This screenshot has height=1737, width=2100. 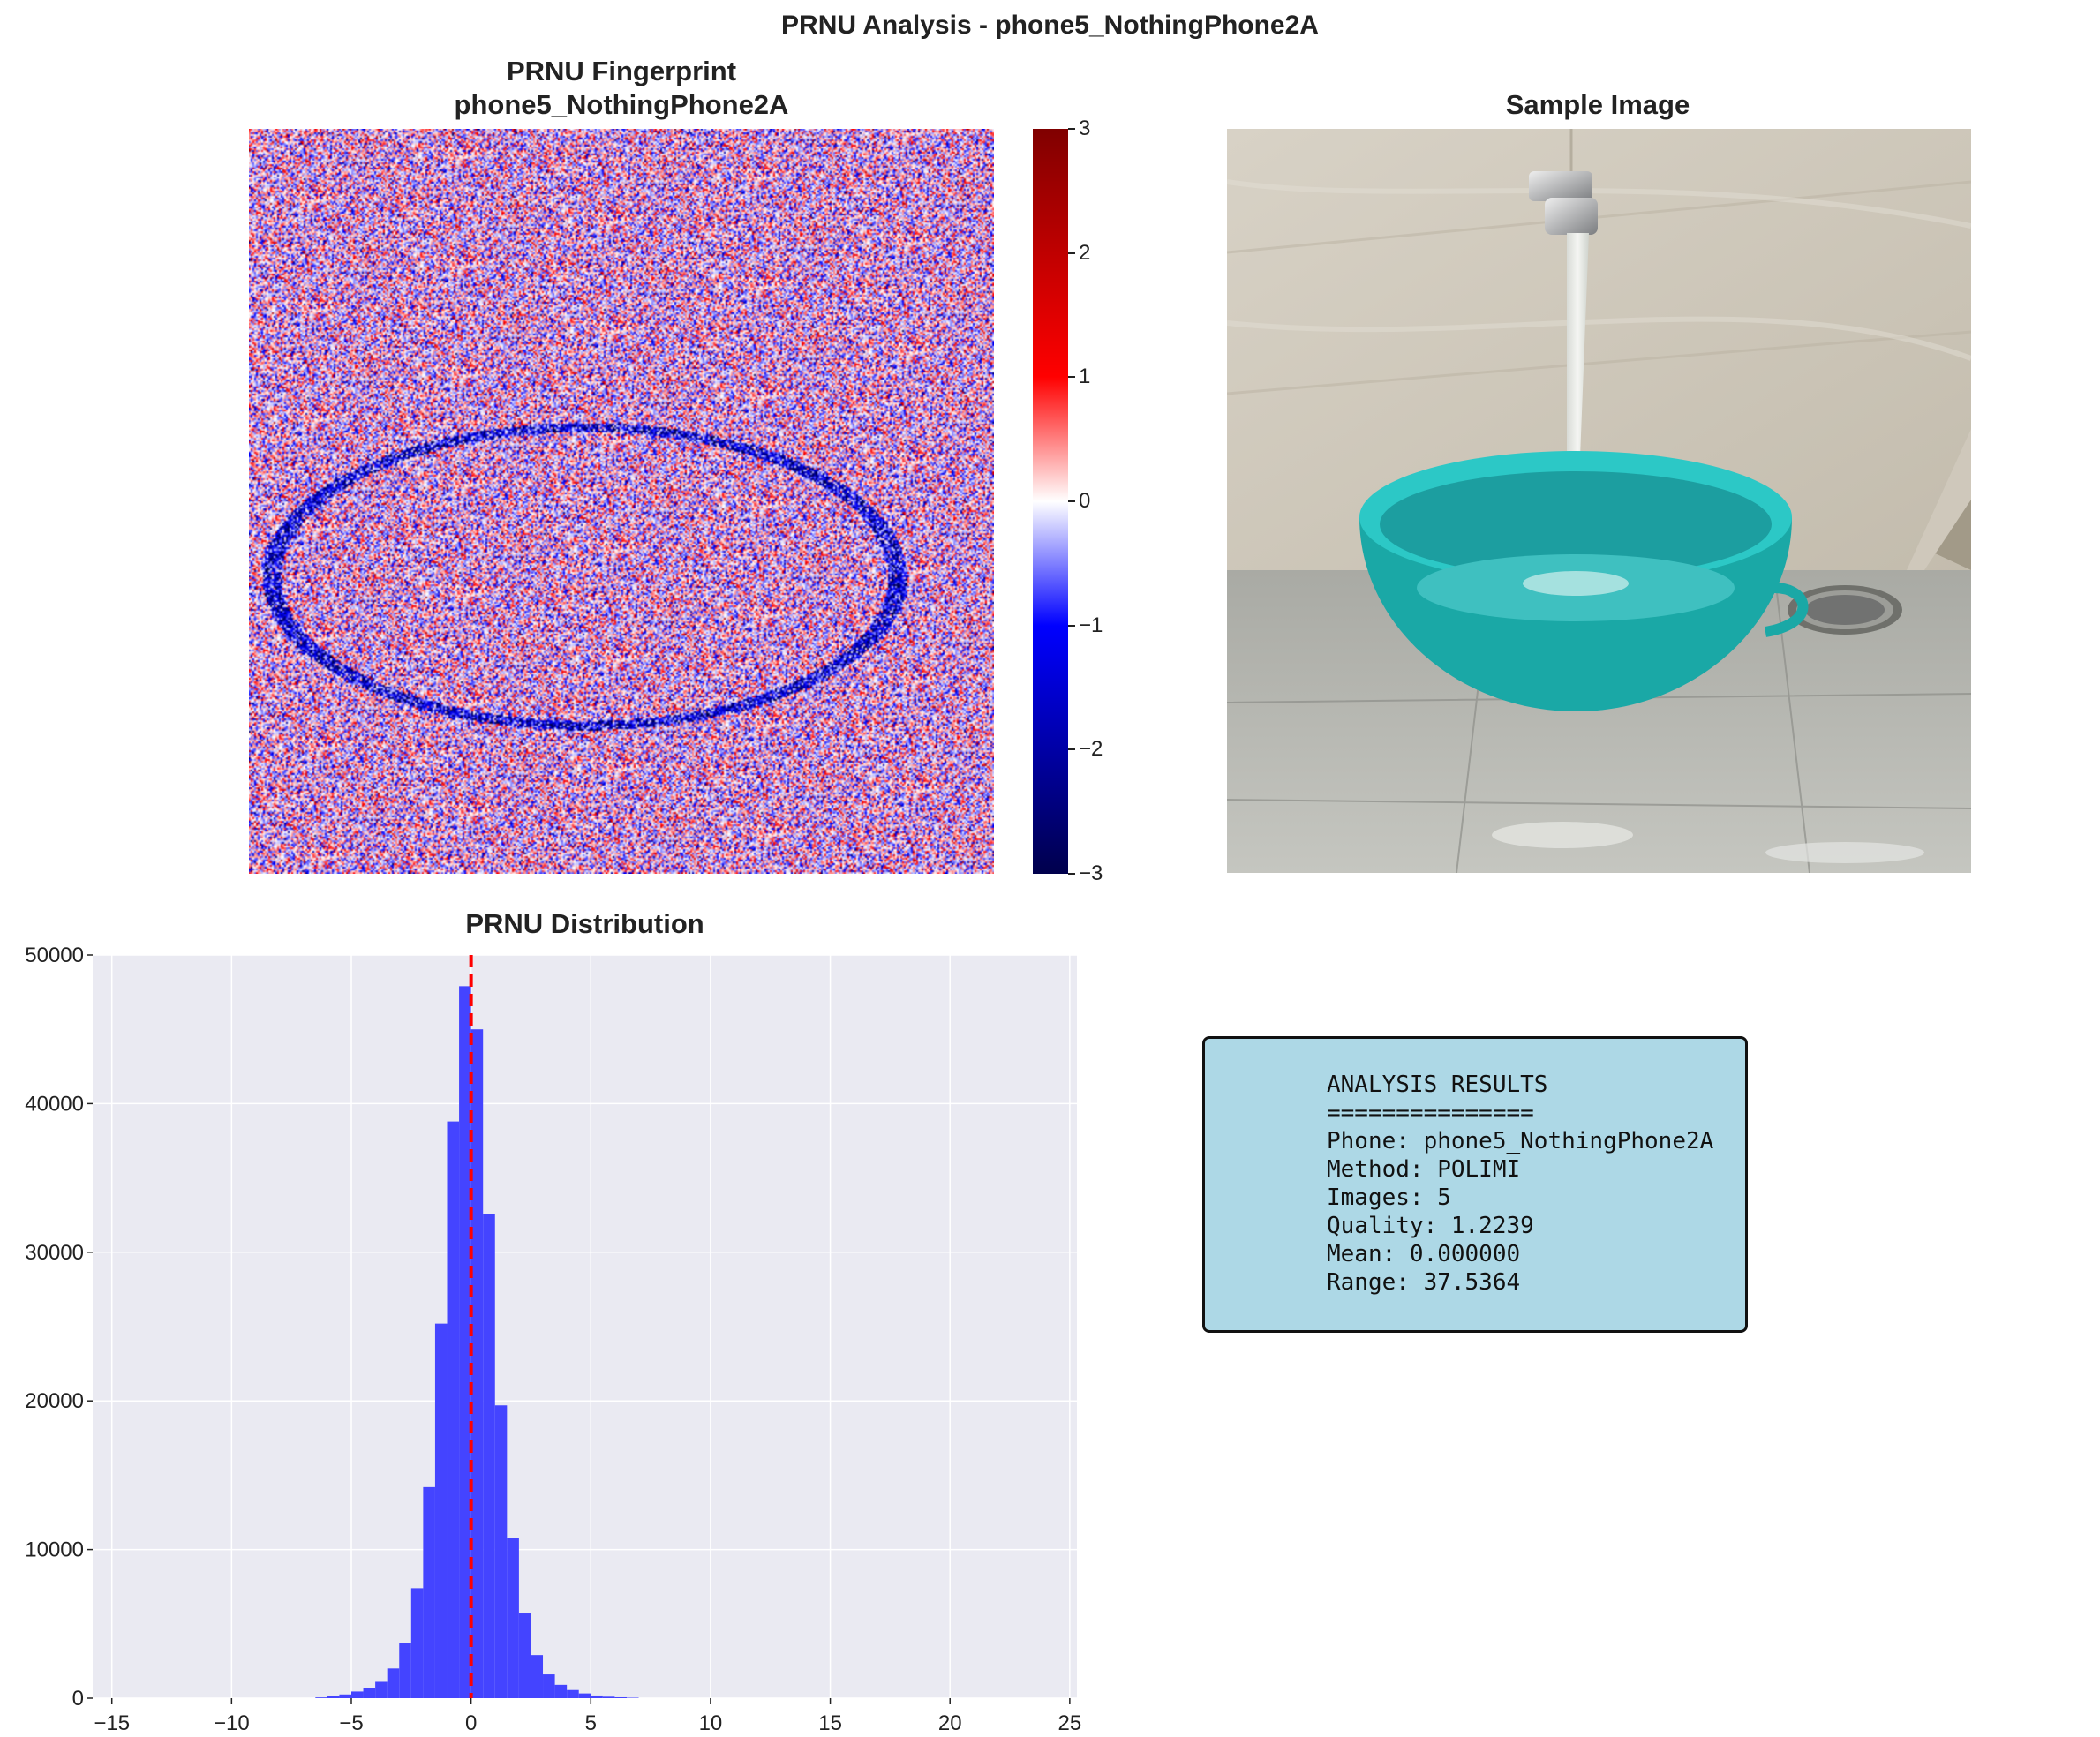 What do you see at coordinates (1520, 1141) in the screenshot?
I see `results-line: Phone: phone5_NothingPhone2A` at bounding box center [1520, 1141].